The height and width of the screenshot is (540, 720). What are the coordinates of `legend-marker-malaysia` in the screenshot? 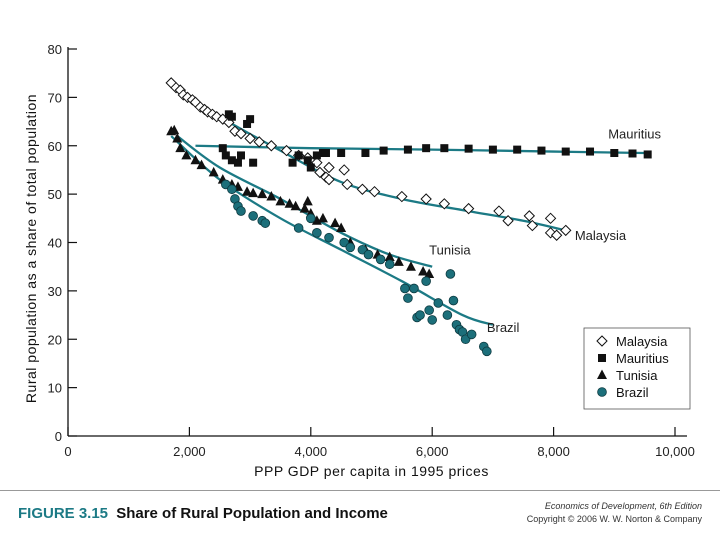 It's located at (602, 341).